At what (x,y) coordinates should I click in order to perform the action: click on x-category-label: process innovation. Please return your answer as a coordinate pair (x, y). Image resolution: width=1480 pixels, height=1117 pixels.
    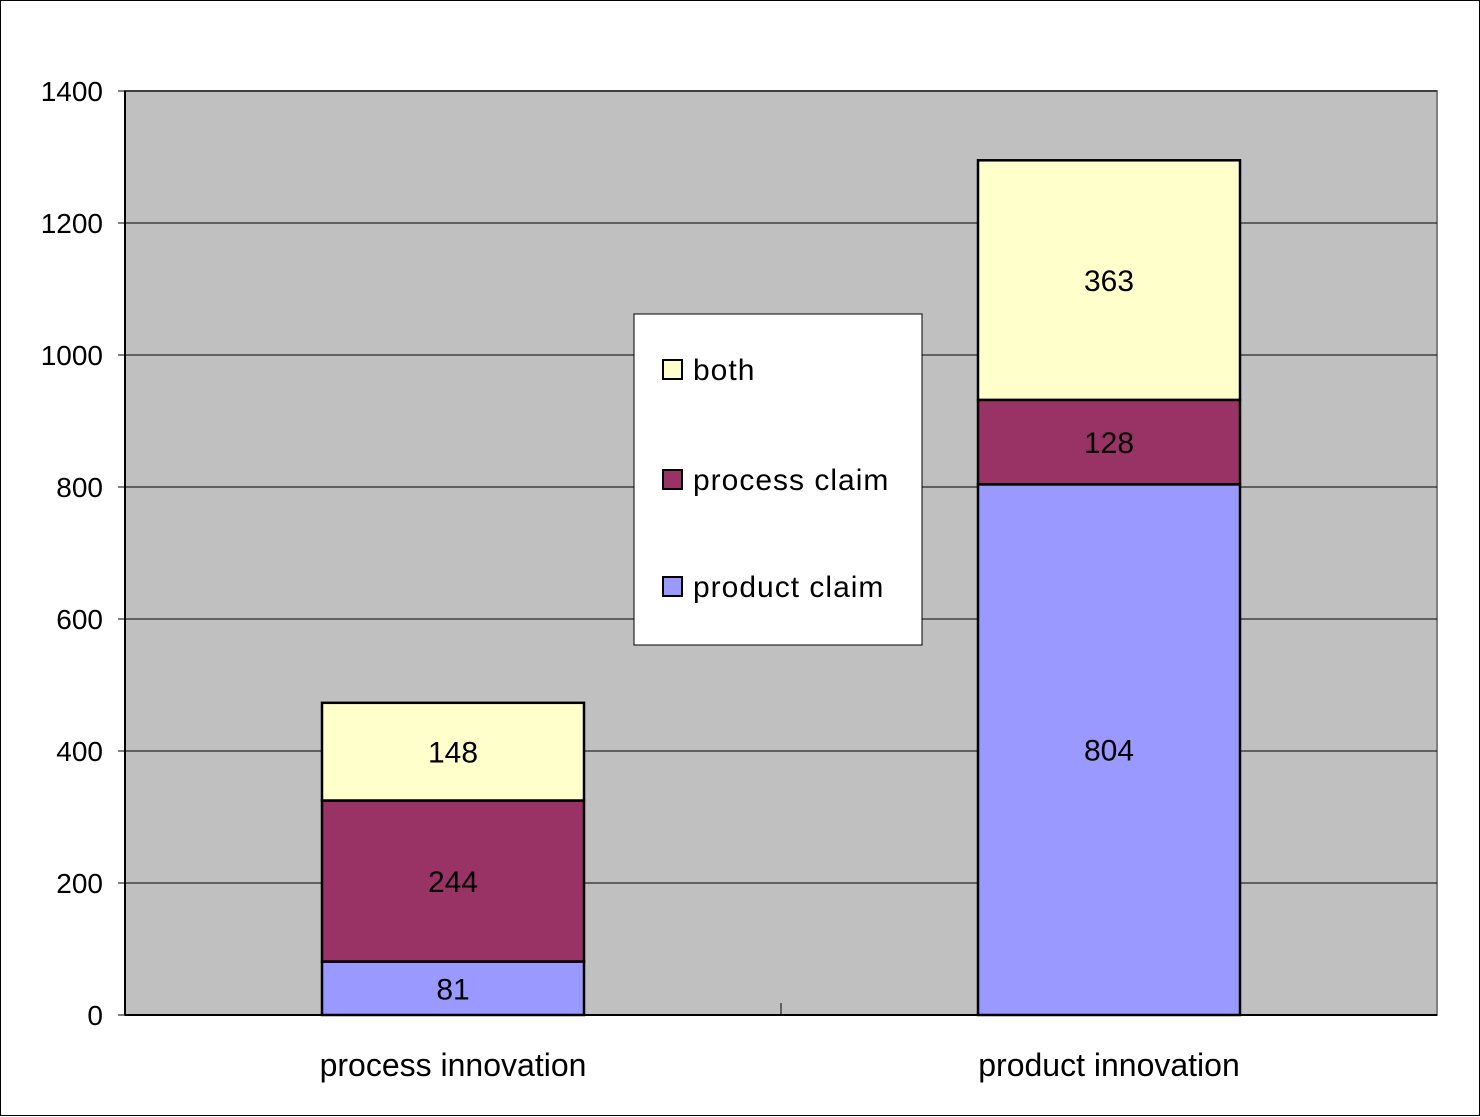
    Looking at the image, I should click on (453, 1065).